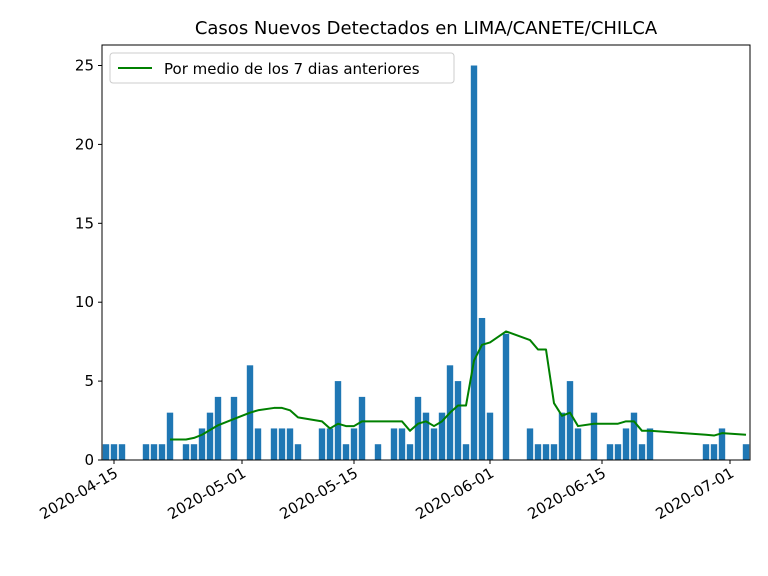 Image resolution: width=768 pixels, height=576 pixels. What do you see at coordinates (84, 144) in the screenshot?
I see `y-tick-label: 20` at bounding box center [84, 144].